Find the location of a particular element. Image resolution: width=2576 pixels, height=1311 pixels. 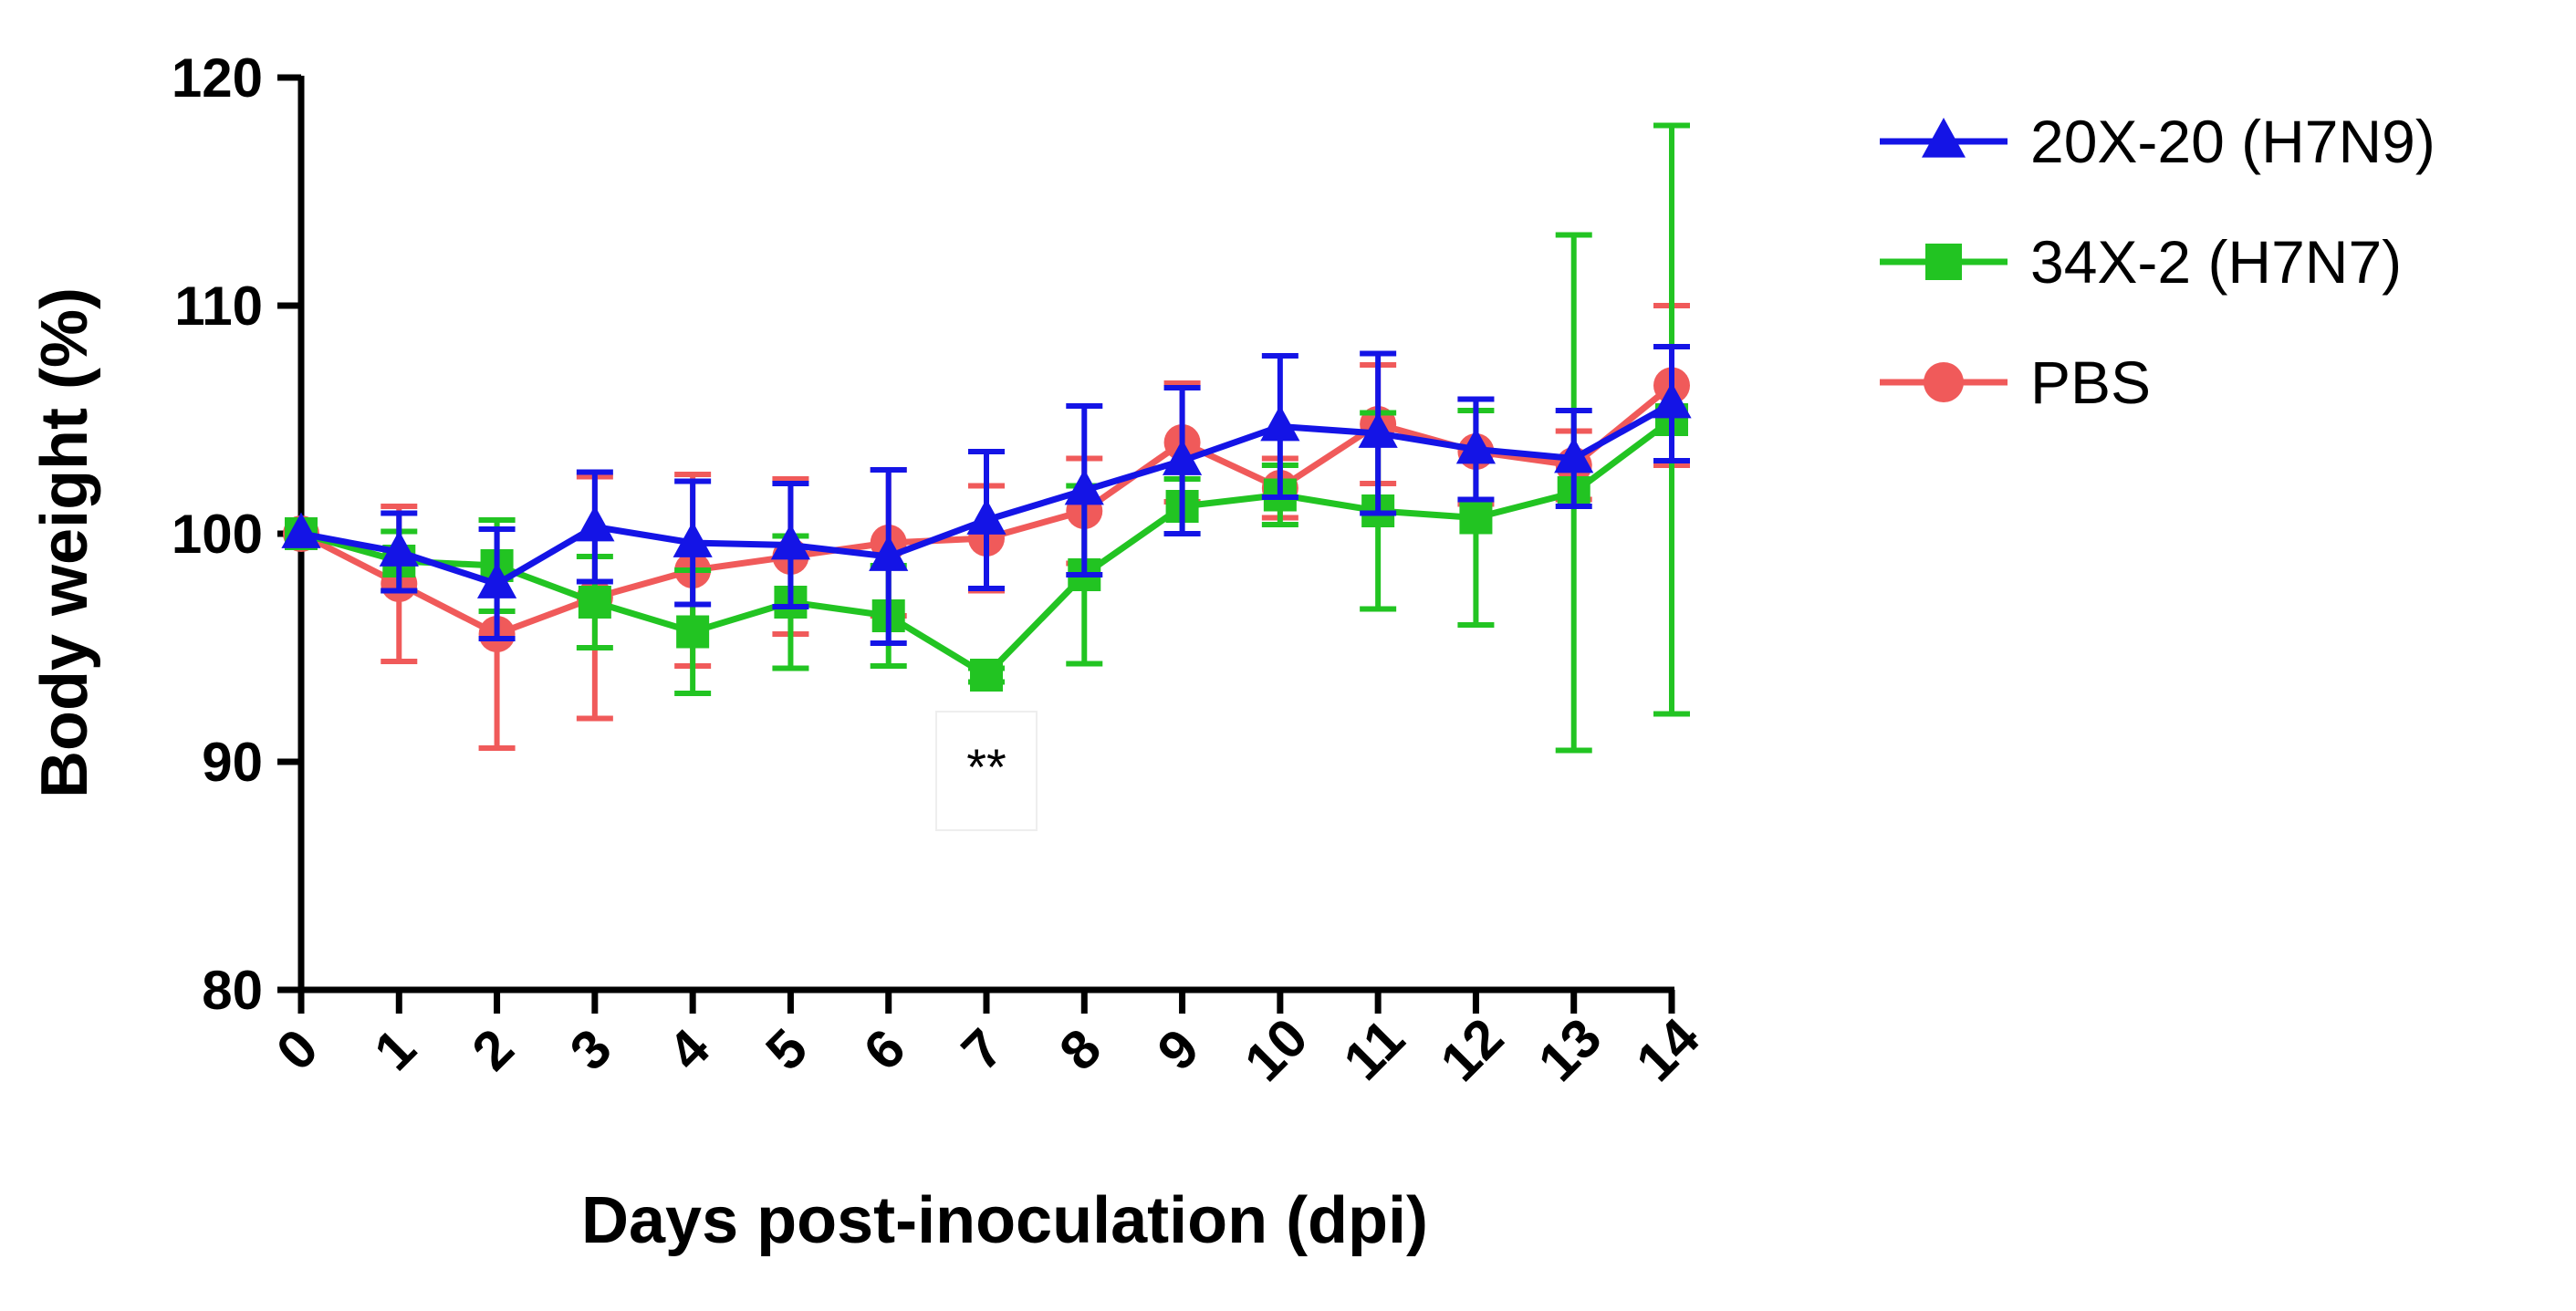

x-tick-label: 14 is located at coordinates (1667, 1049).